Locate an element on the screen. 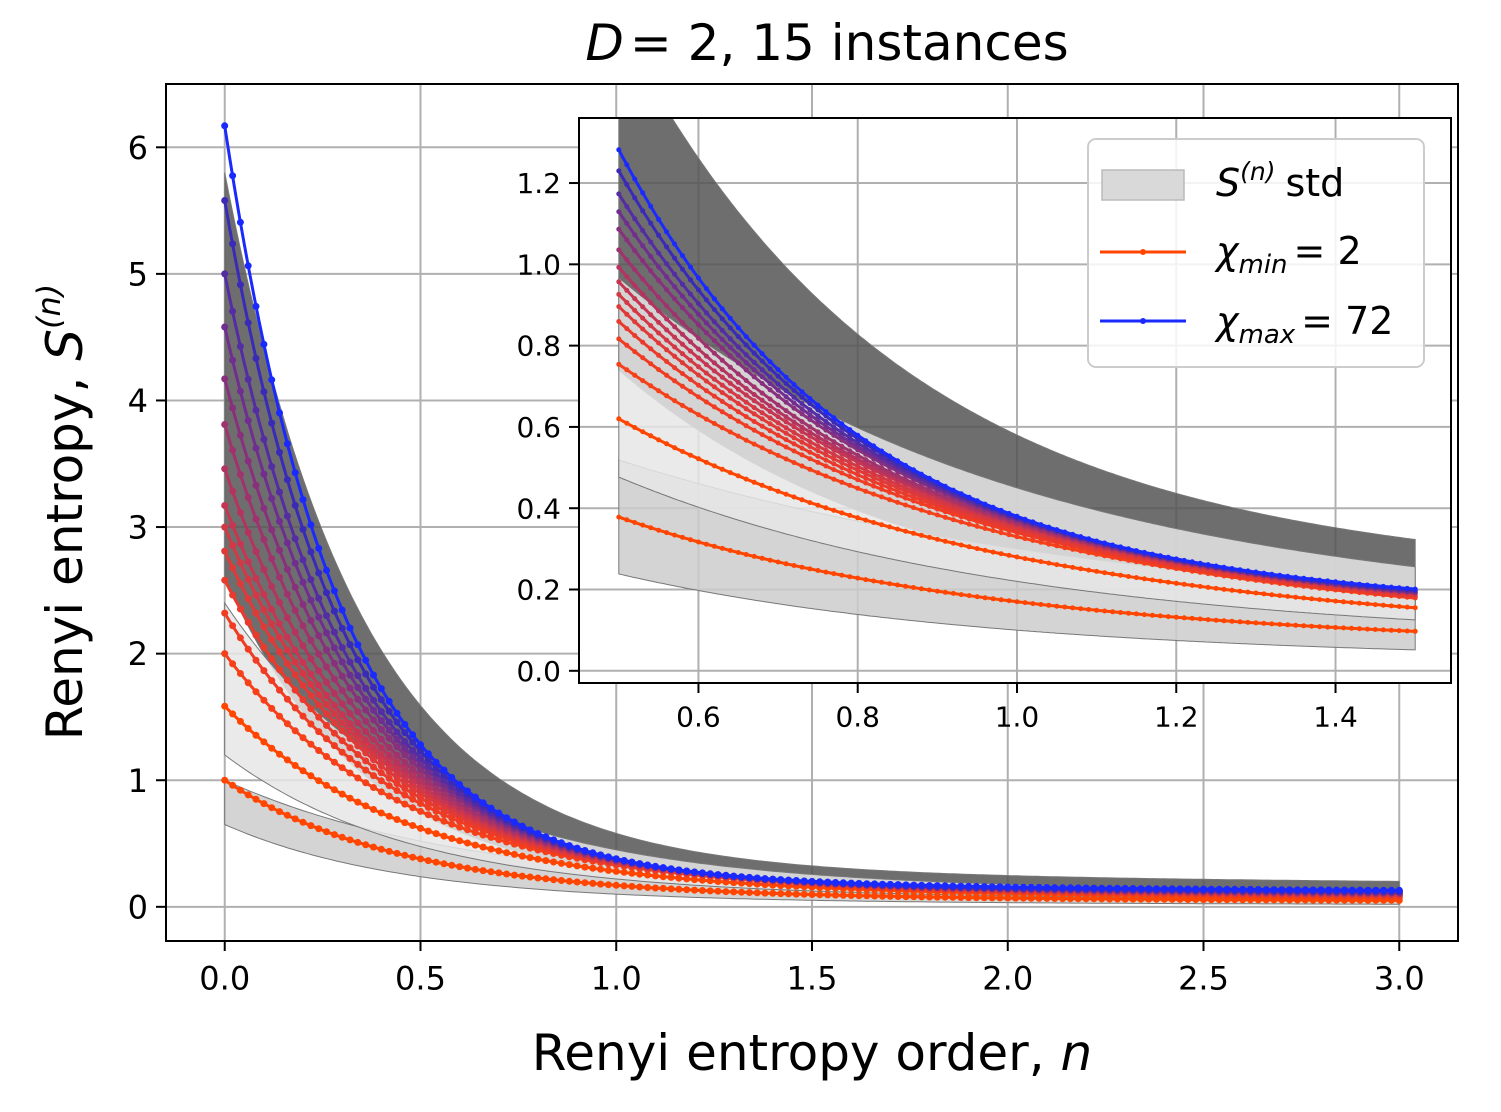 The image size is (1501, 1112). main-y-tick-label: 2 is located at coordinates (138, 654).